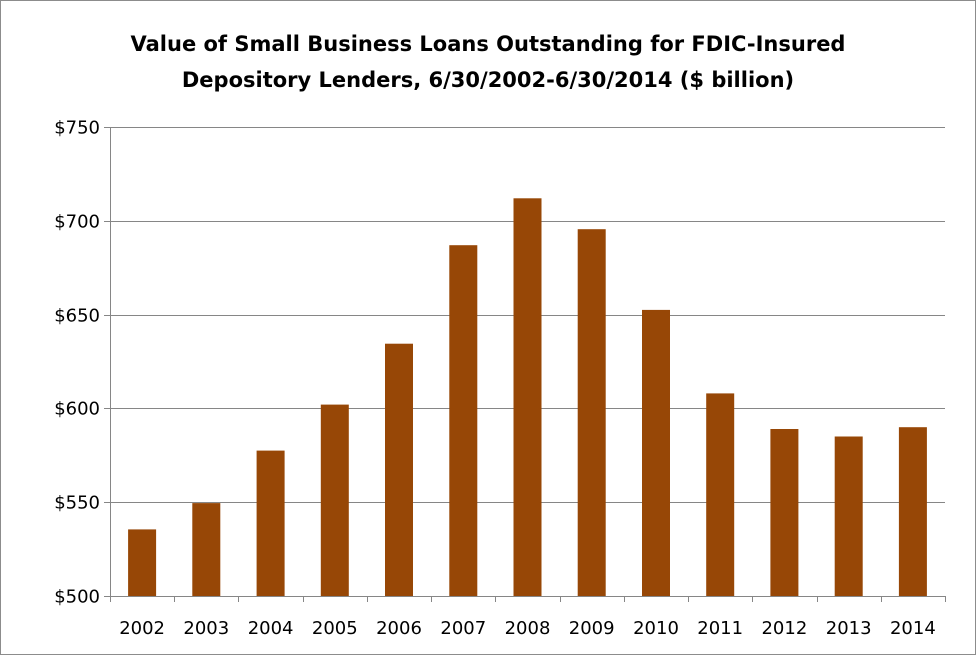  Describe the element at coordinates (335, 628) in the screenshot. I see `x-tick-label: 2005` at that location.